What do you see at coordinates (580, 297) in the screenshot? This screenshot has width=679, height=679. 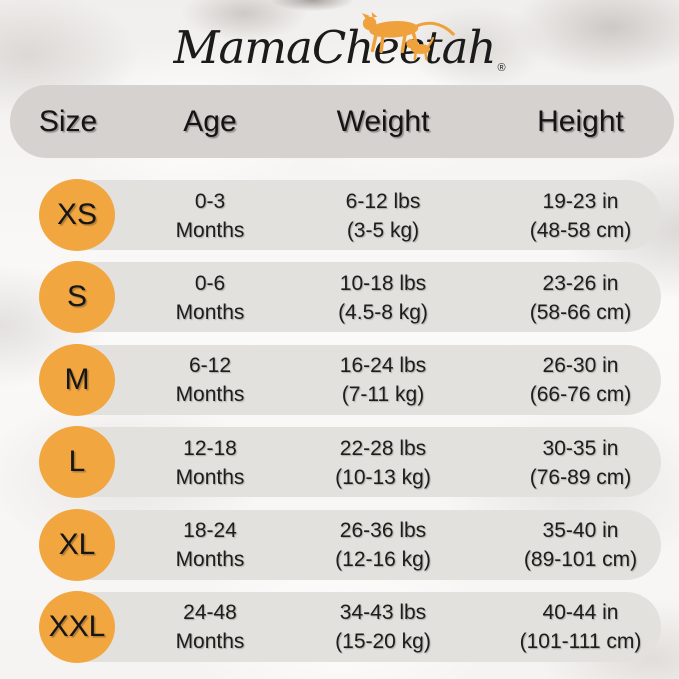 I see `height-cell: 23-26 in (58-66 cm)` at bounding box center [580, 297].